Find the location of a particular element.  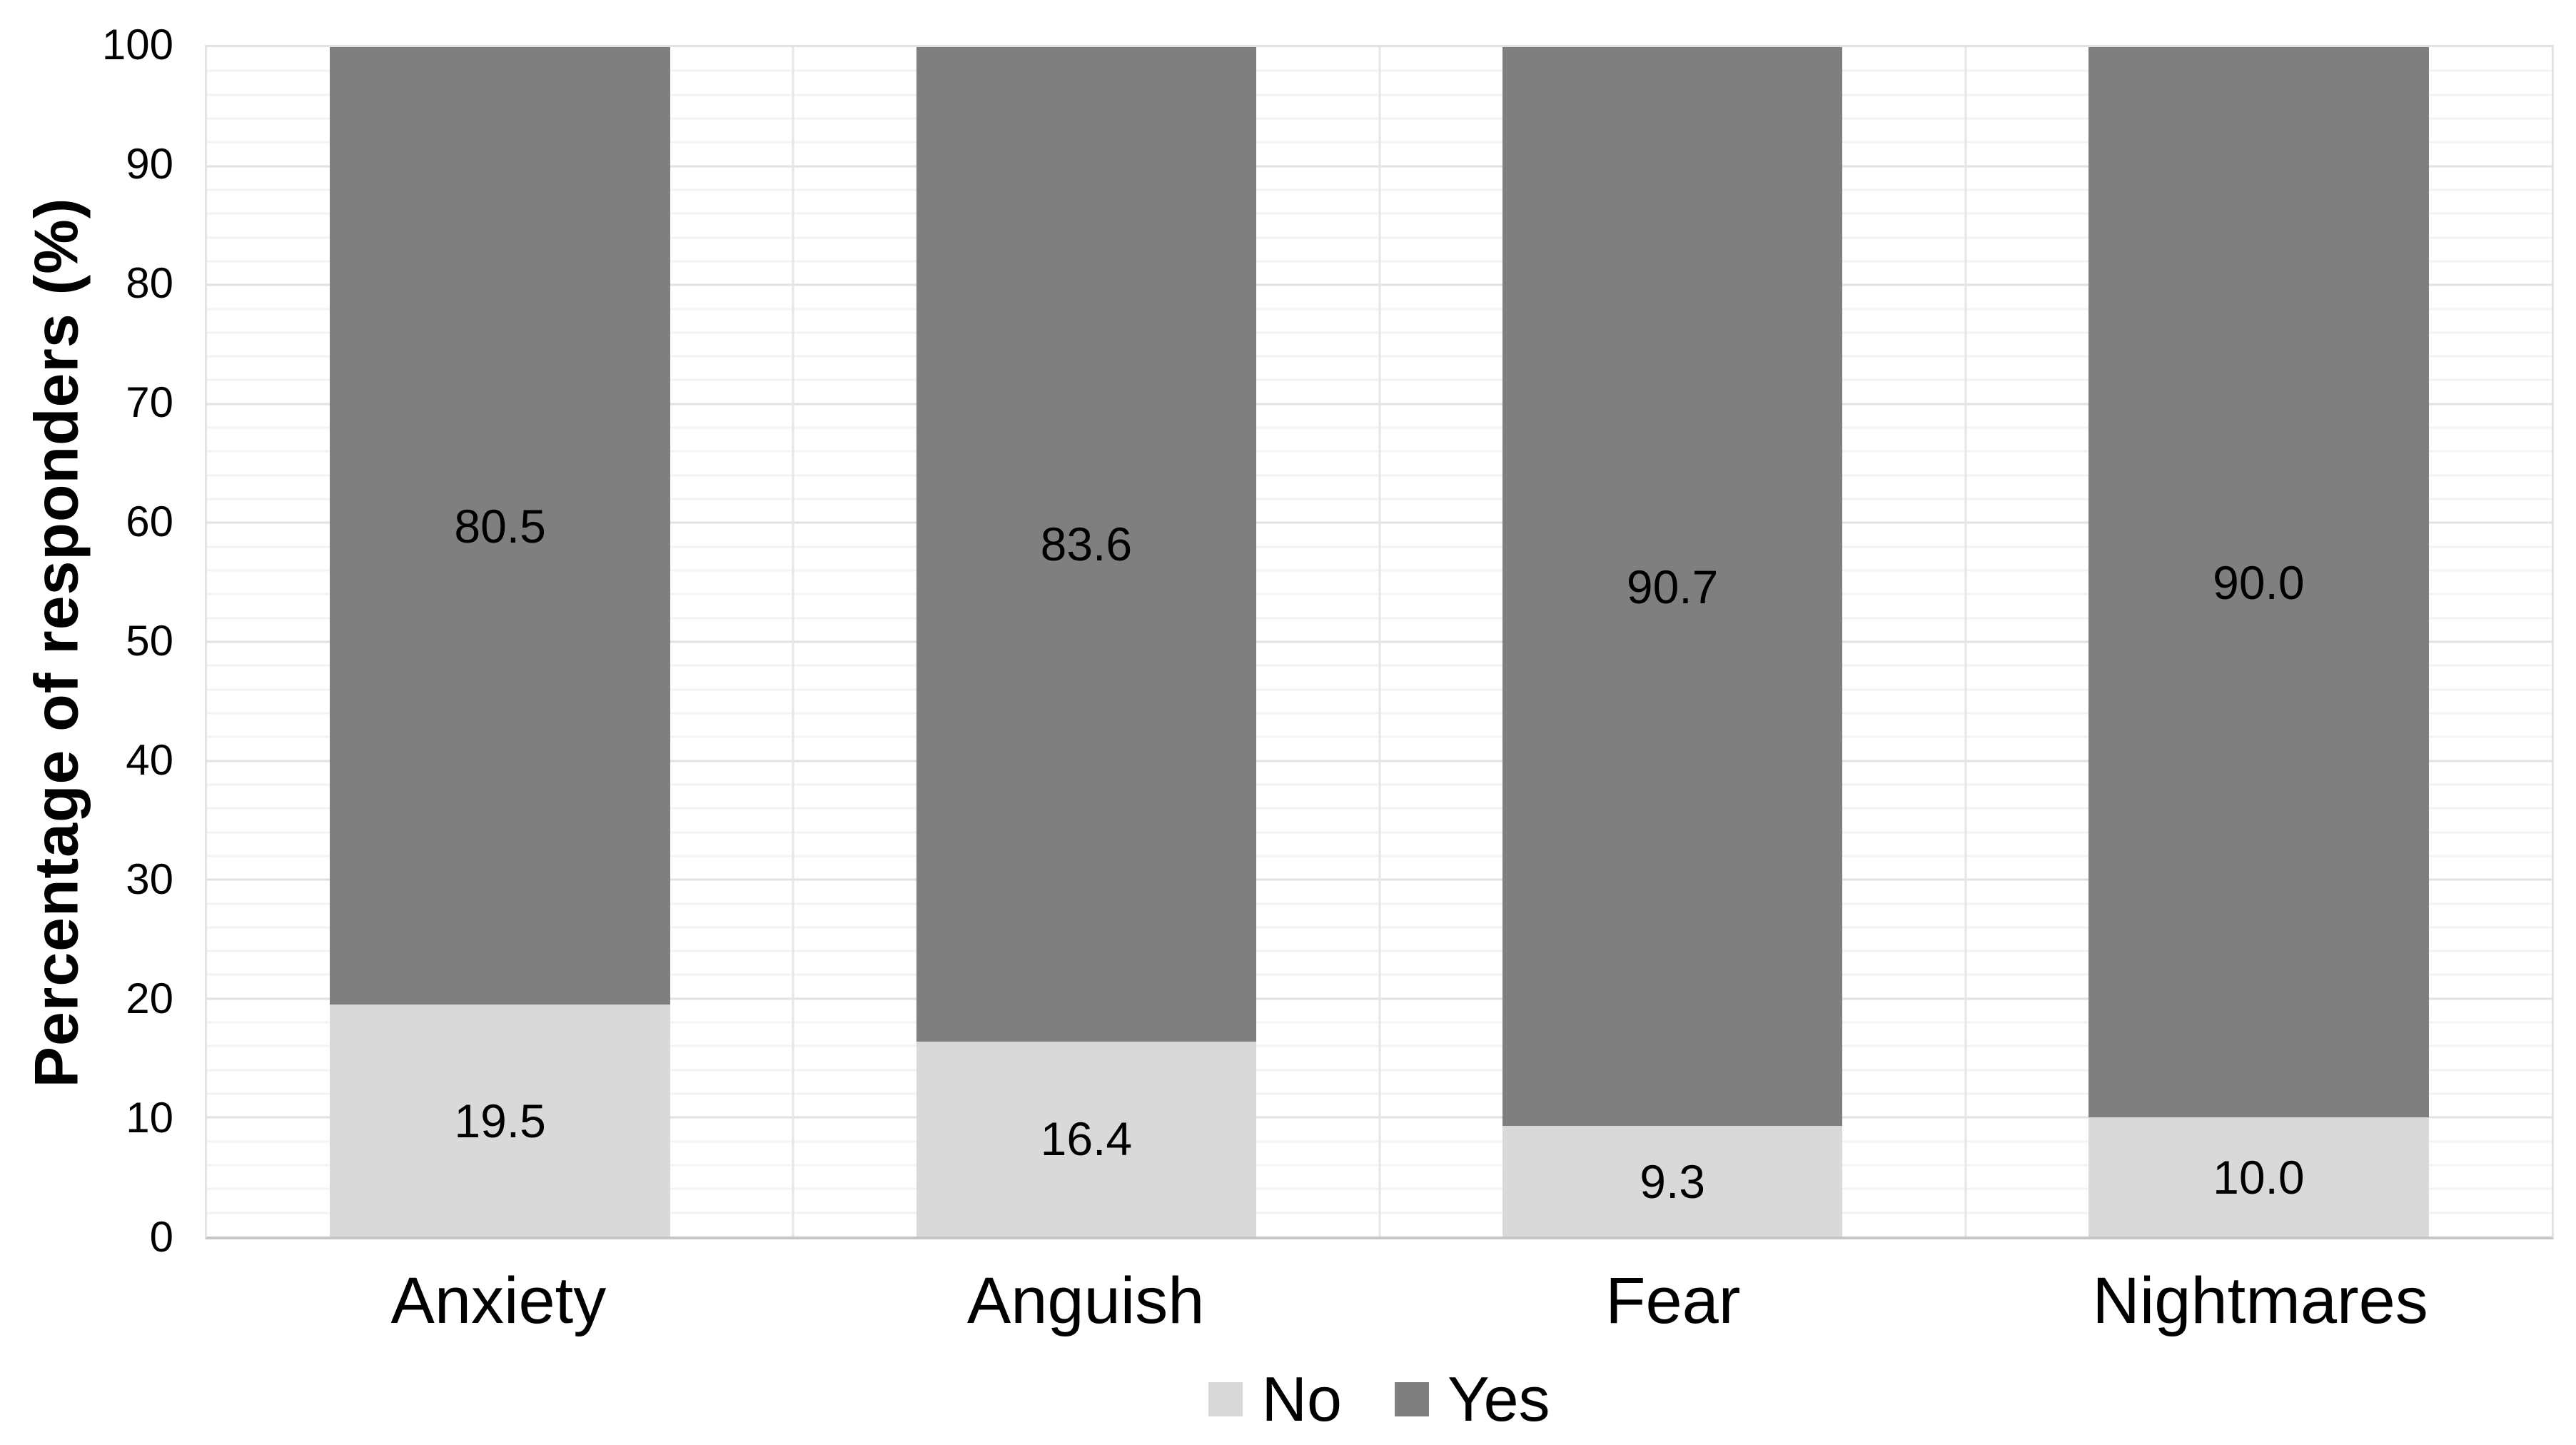

legend-label: No is located at coordinates (1301, 1399).